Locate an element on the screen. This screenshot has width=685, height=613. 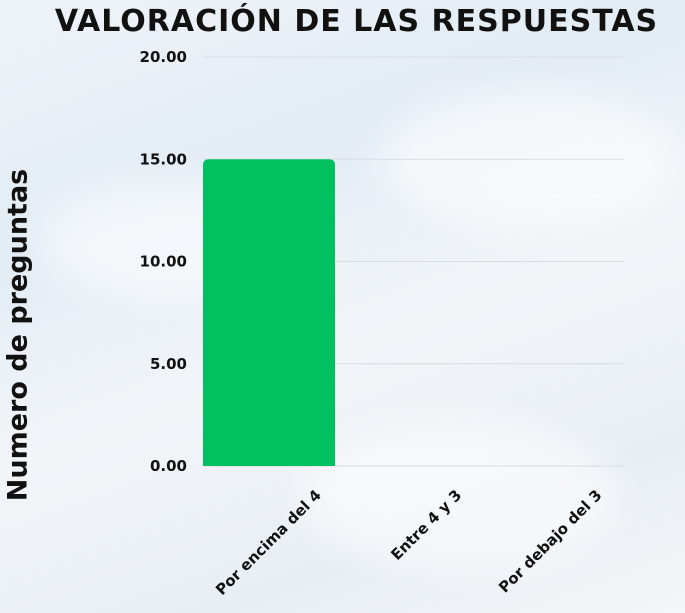
x-category-label: Entre 4 y 3 is located at coordinates (426, 525).